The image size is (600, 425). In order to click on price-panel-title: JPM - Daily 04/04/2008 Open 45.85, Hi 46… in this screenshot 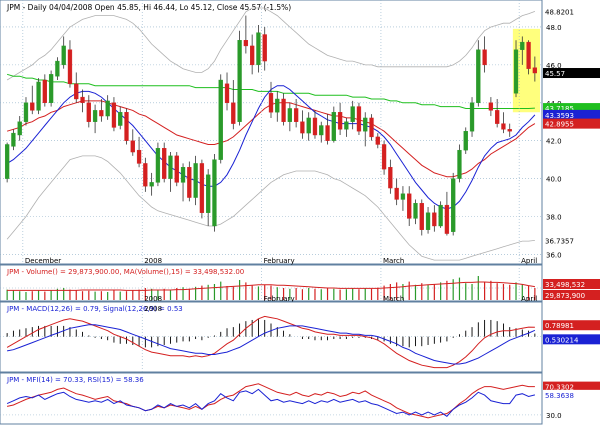, I will do `click(148, 7)`.